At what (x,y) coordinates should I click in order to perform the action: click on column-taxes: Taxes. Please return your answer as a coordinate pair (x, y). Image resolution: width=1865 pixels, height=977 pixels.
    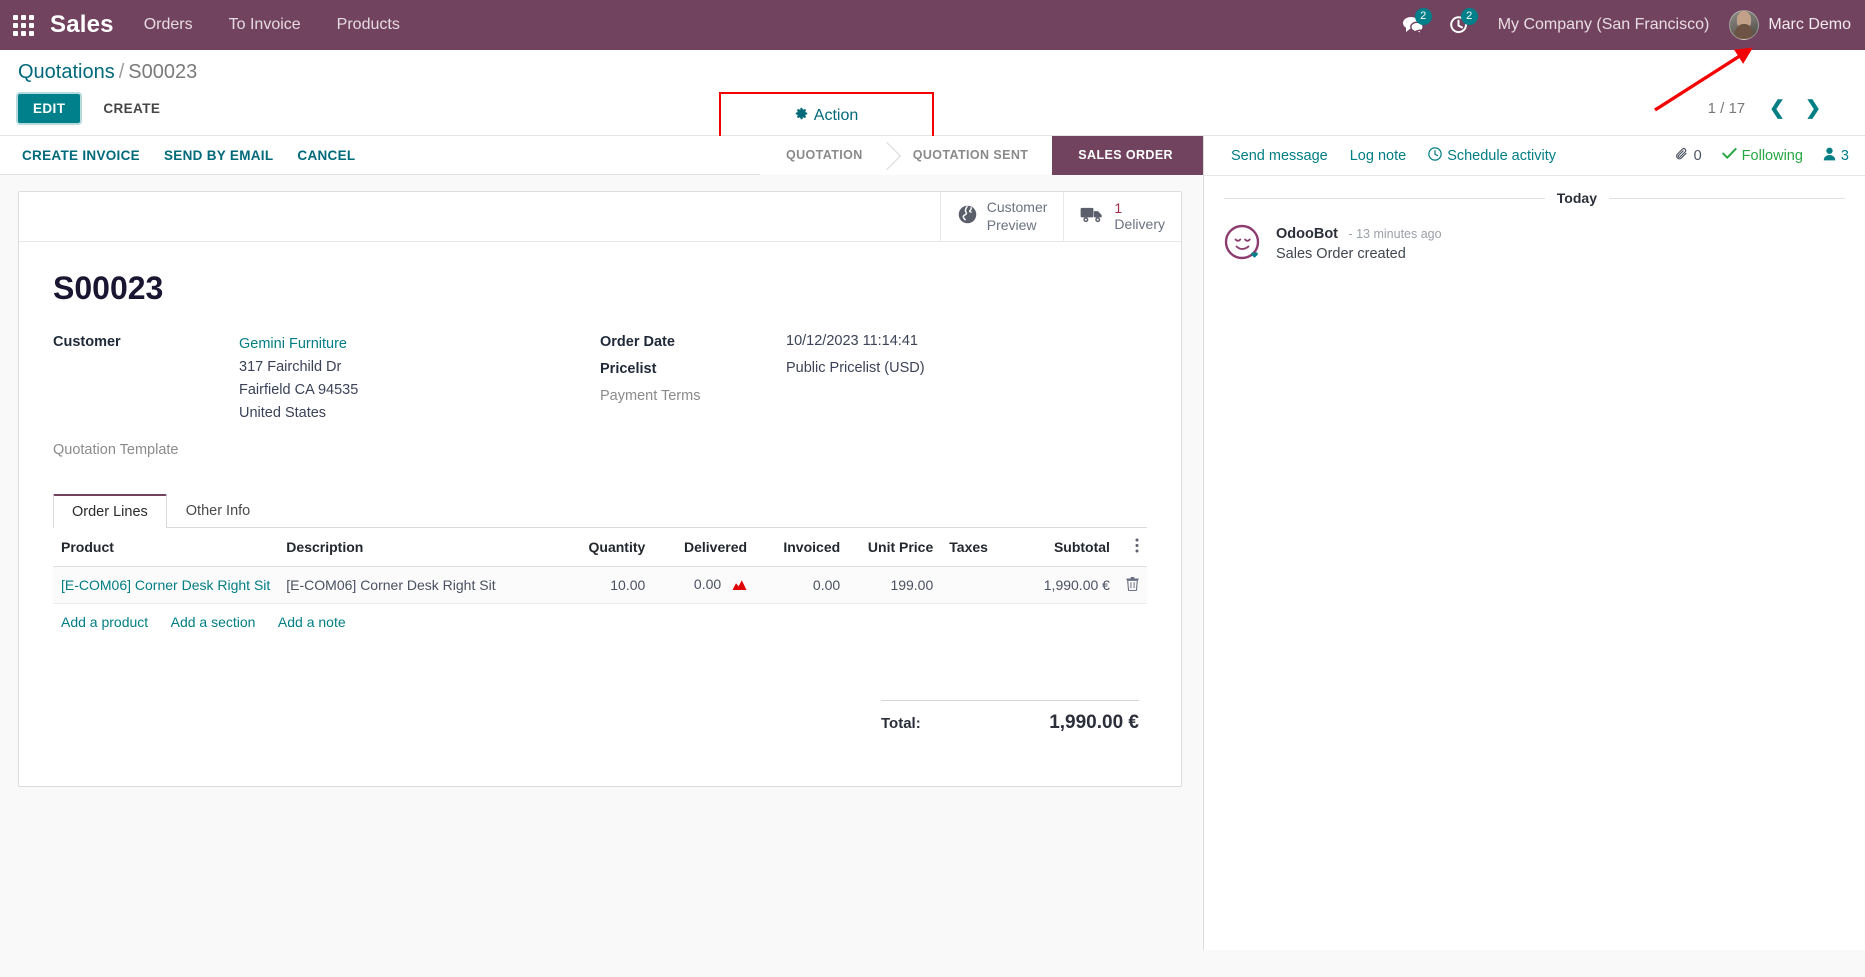
    Looking at the image, I should click on (980, 547).